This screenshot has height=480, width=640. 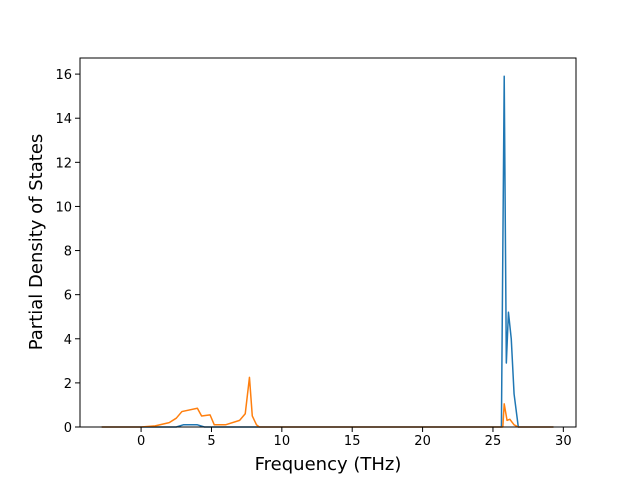 I want to click on series-line, so click(x=327, y=402).